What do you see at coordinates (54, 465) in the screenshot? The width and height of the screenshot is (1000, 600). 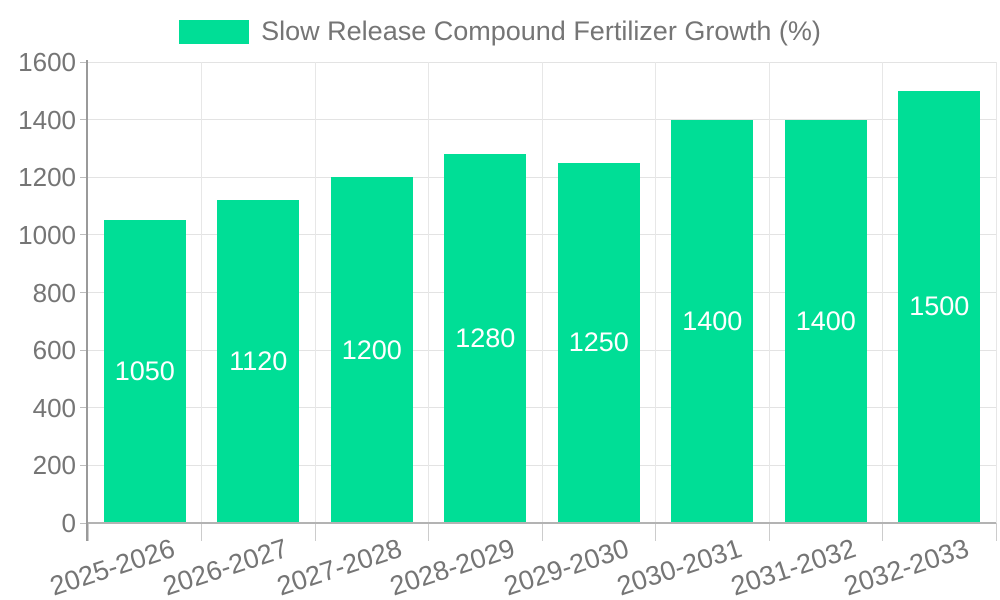 I see `y-axis-tick-label: 200` at bounding box center [54, 465].